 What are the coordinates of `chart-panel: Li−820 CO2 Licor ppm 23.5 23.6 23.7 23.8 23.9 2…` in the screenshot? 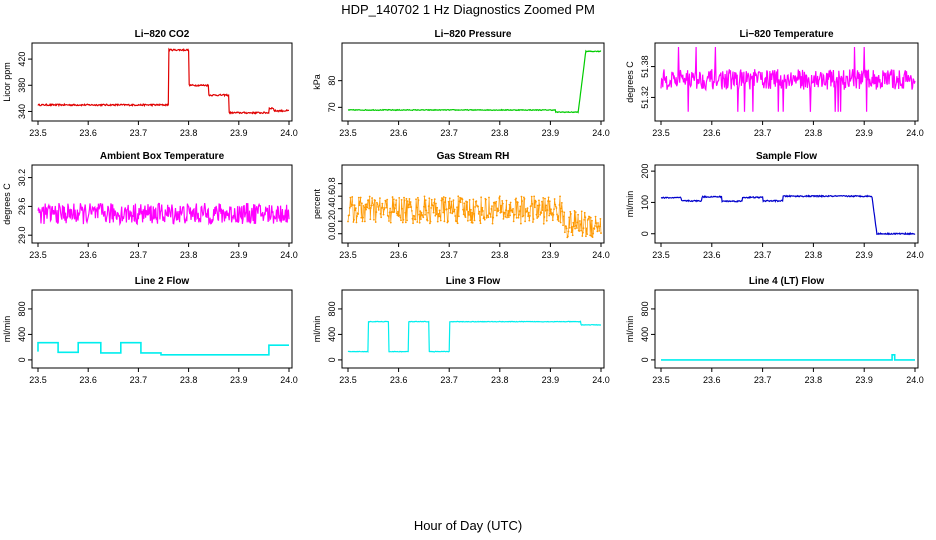 It's located at (150, 83).